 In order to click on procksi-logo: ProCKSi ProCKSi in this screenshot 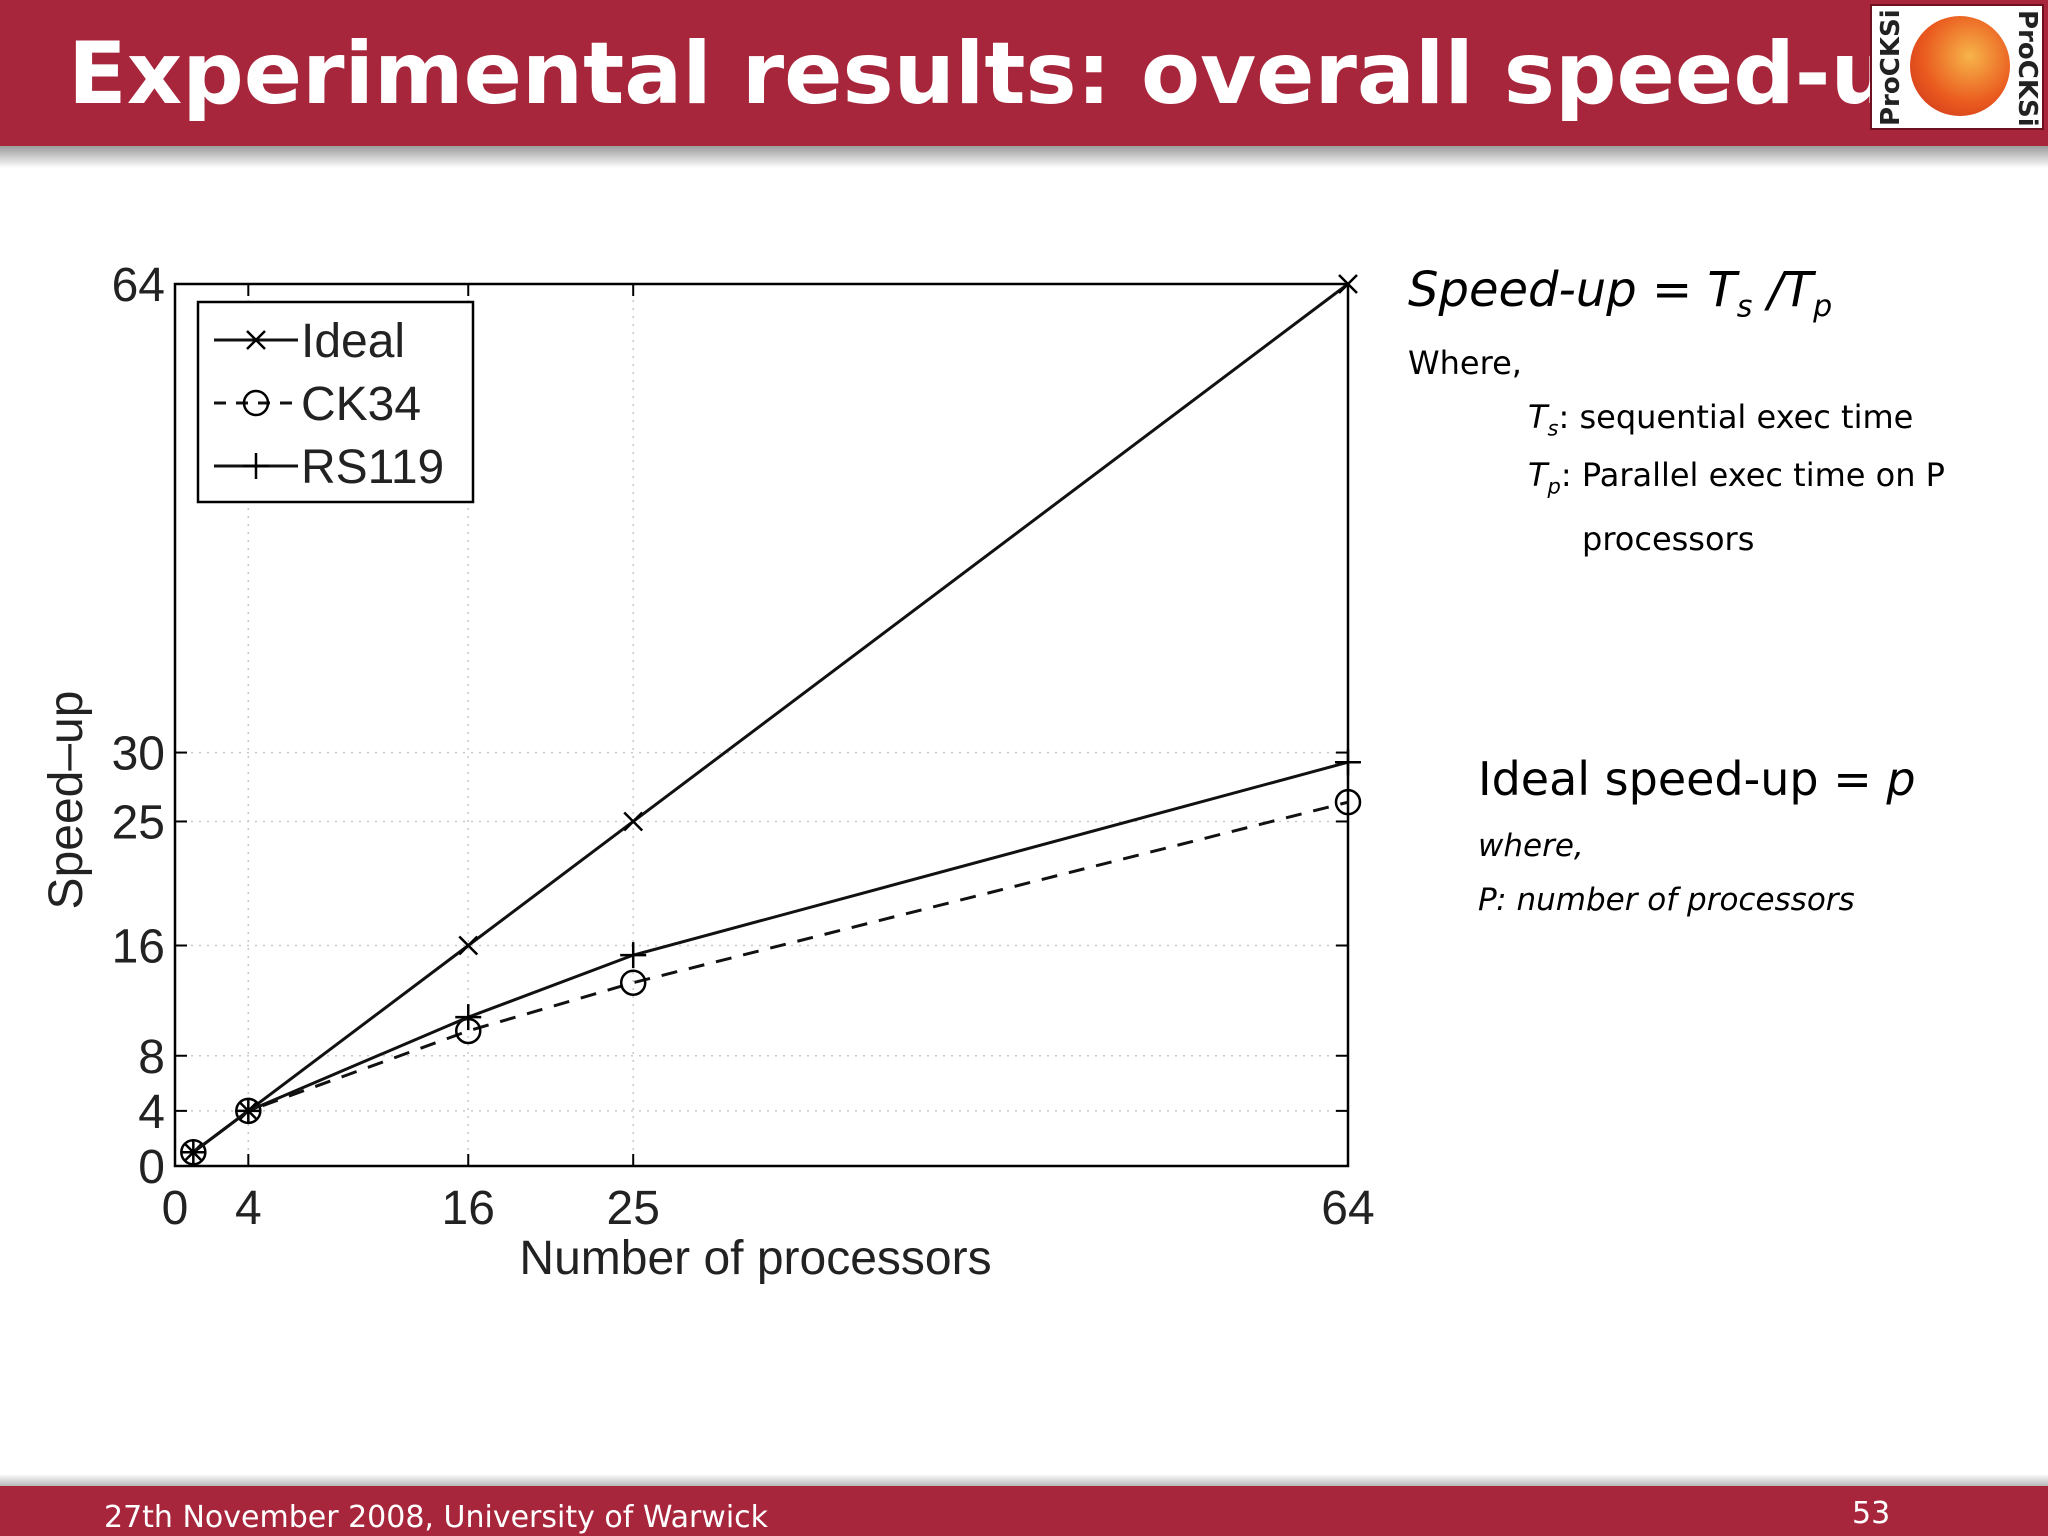, I will do `click(1957, 67)`.